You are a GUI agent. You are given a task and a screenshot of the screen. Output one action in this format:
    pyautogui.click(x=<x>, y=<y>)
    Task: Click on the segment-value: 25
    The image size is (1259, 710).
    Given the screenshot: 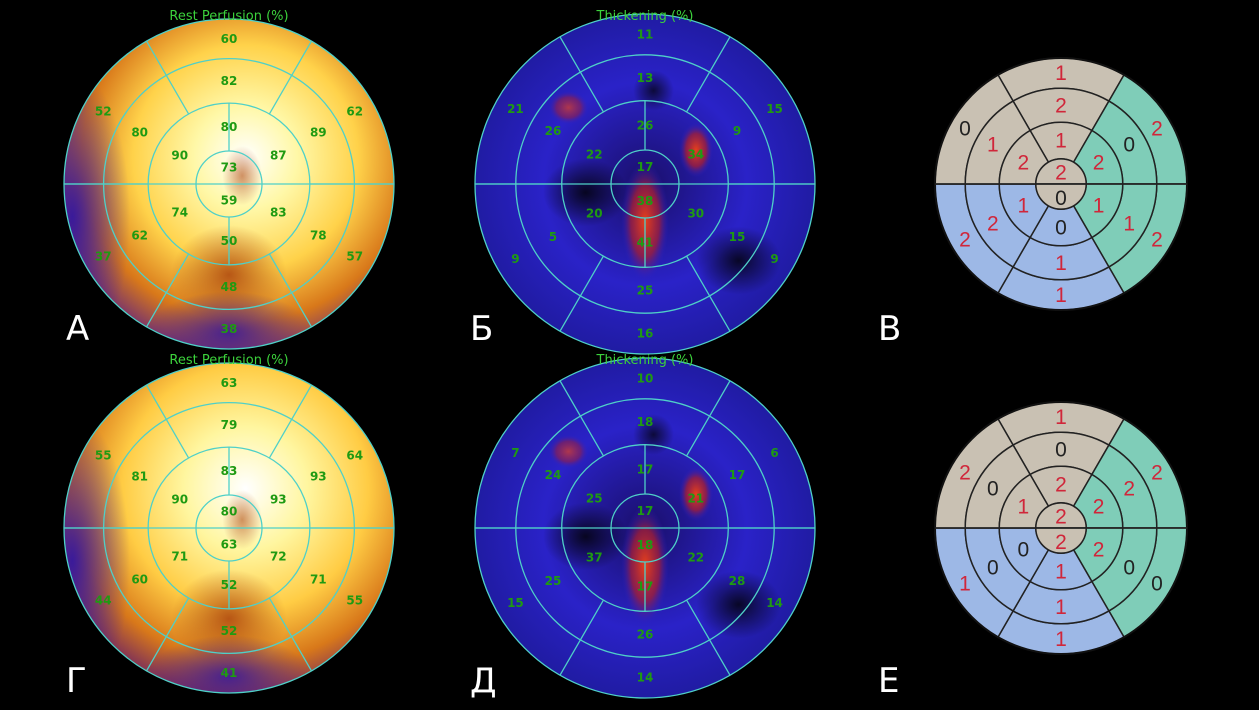 What is the action you would take?
    pyautogui.click(x=645, y=290)
    